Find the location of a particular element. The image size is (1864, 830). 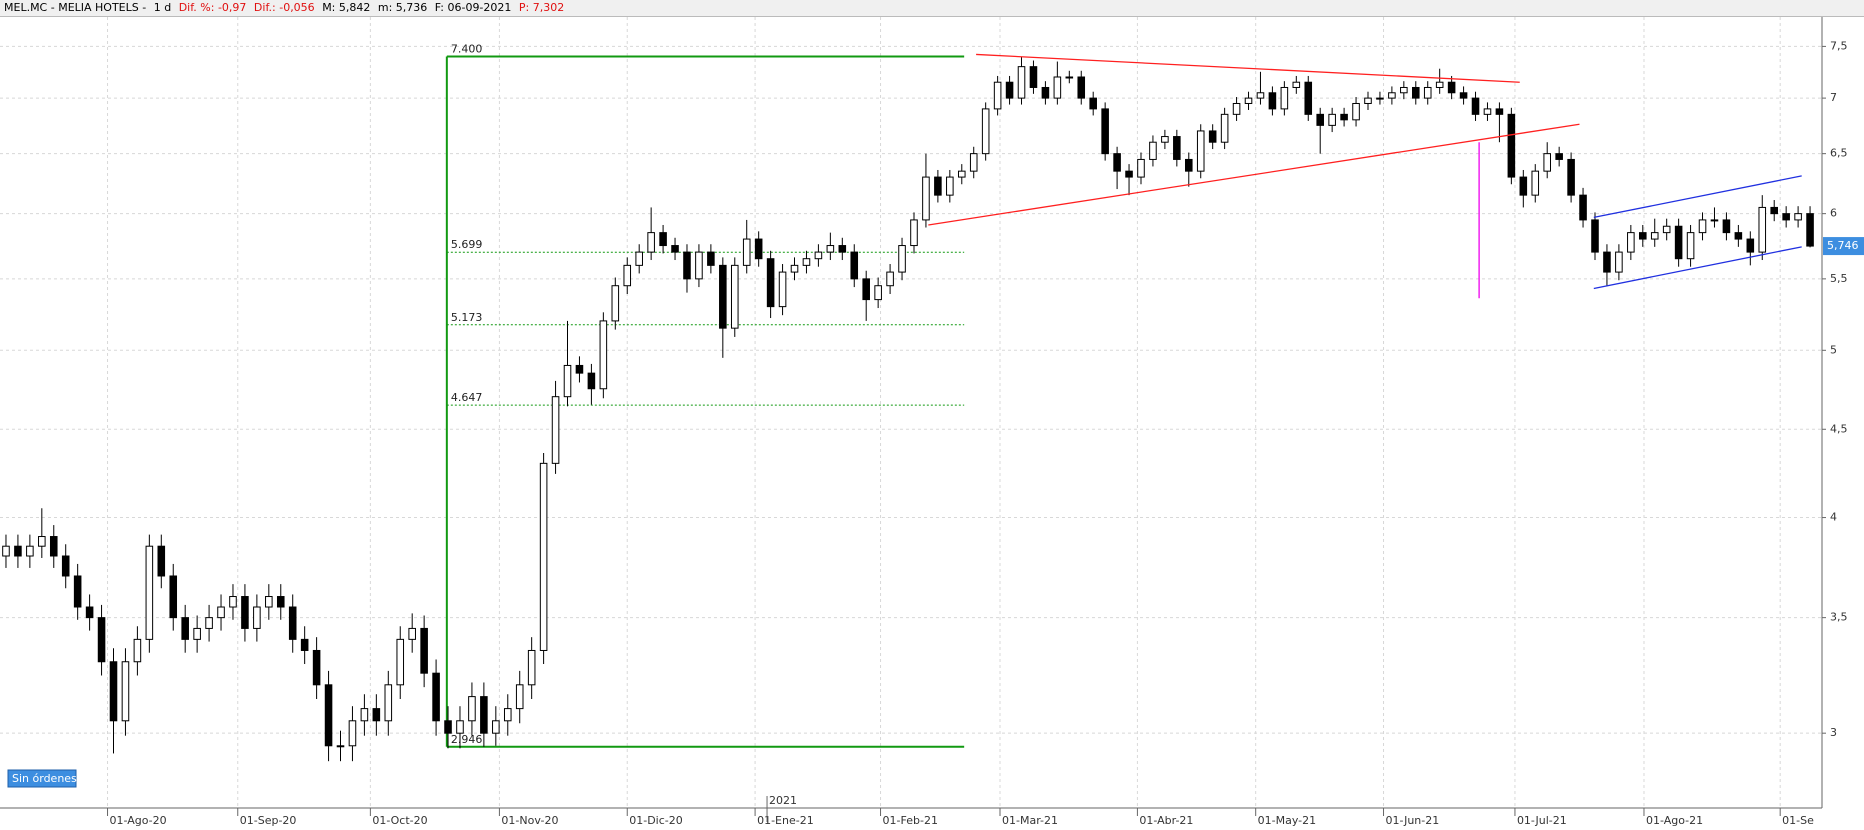

x-tick-label: 01-Ago-20 is located at coordinates (138, 820).